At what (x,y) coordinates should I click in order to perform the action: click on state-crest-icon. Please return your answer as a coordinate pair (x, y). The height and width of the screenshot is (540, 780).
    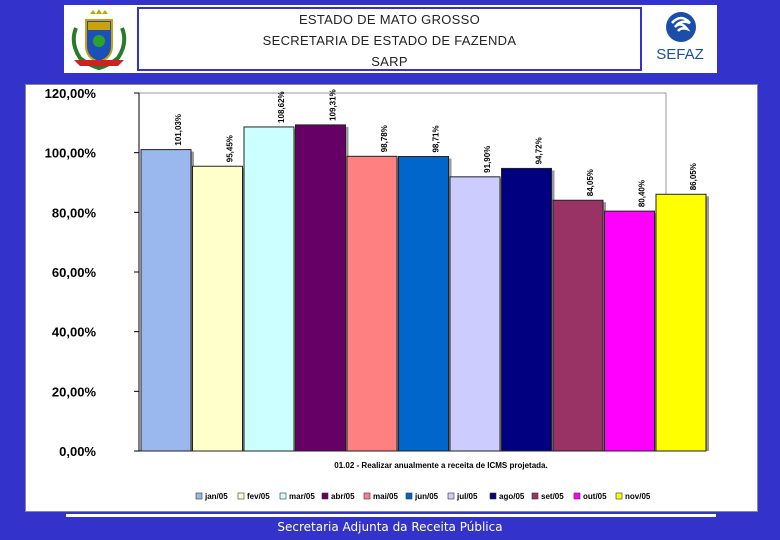
    Looking at the image, I should click on (99, 39).